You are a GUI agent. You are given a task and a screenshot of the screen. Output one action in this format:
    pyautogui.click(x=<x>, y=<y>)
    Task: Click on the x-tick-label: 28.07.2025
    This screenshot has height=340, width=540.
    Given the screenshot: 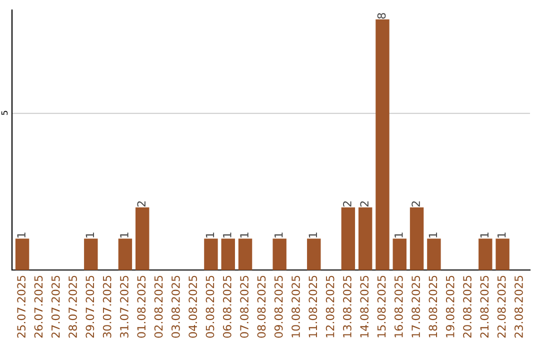 What is the action you would take?
    pyautogui.click(x=72, y=307)
    